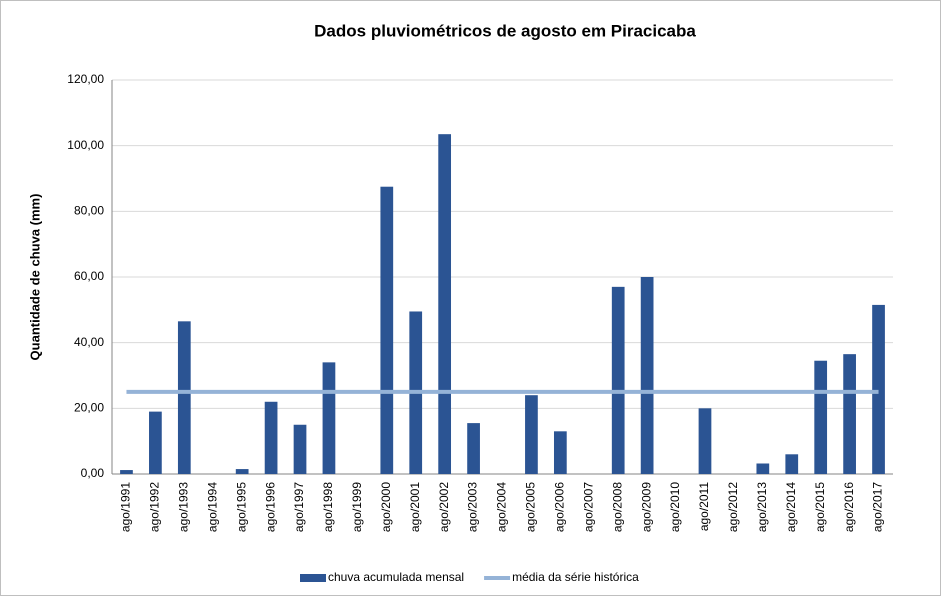  I want to click on x-tick-label: ago/2008, so click(617, 507).